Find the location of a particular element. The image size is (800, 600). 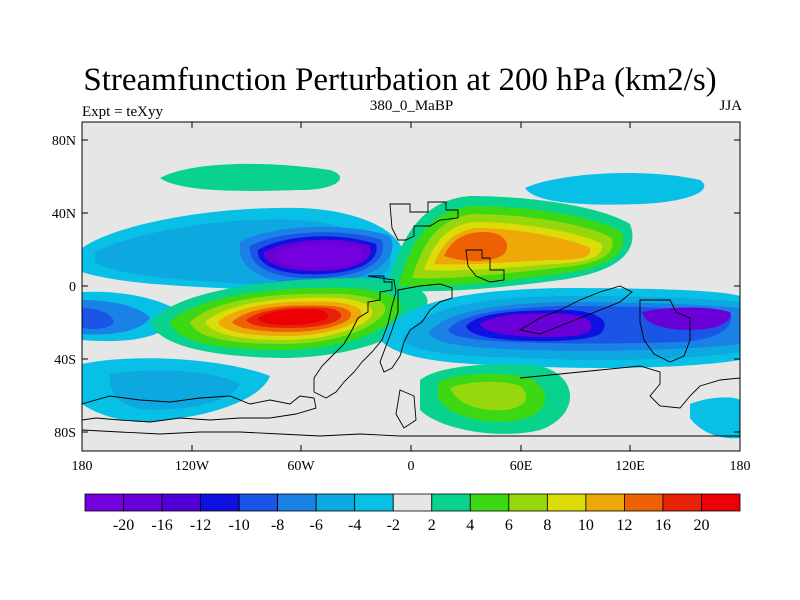

lat-label: 40N is located at coordinates (64, 214).